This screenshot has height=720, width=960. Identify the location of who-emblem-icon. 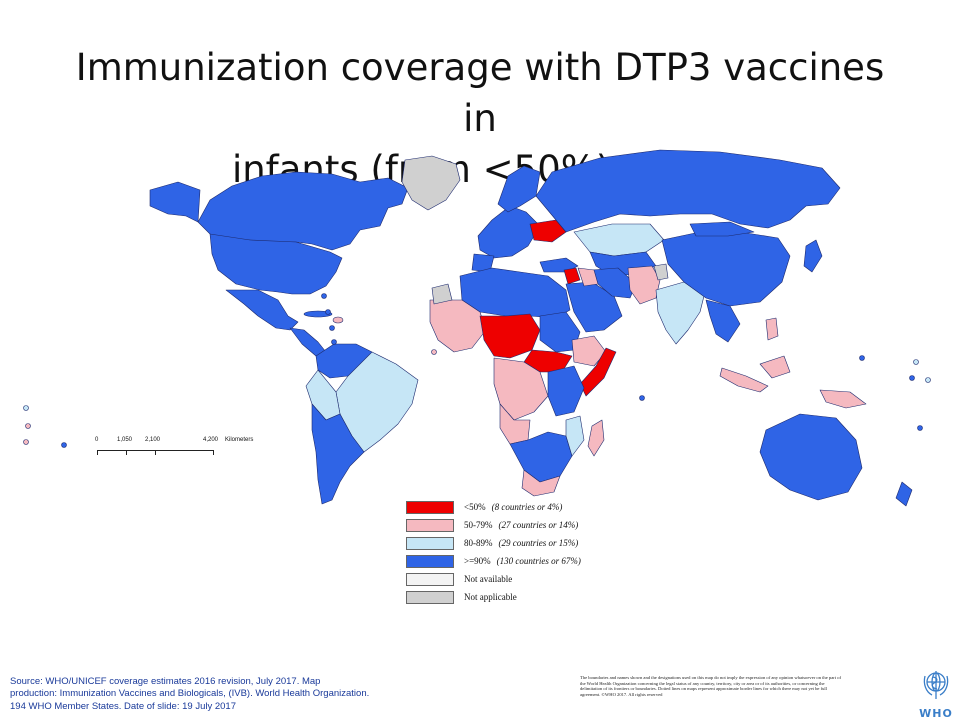
(936, 685).